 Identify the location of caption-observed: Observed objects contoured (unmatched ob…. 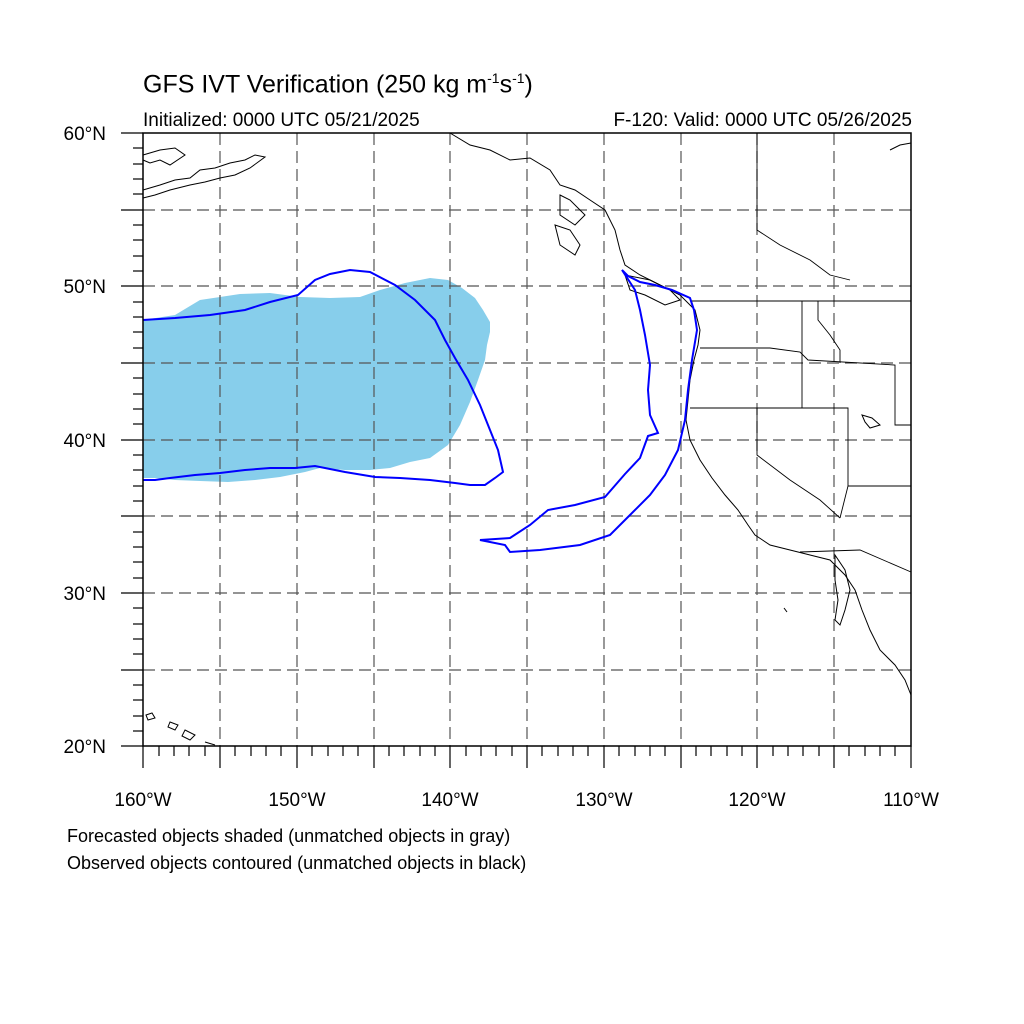
(297, 863).